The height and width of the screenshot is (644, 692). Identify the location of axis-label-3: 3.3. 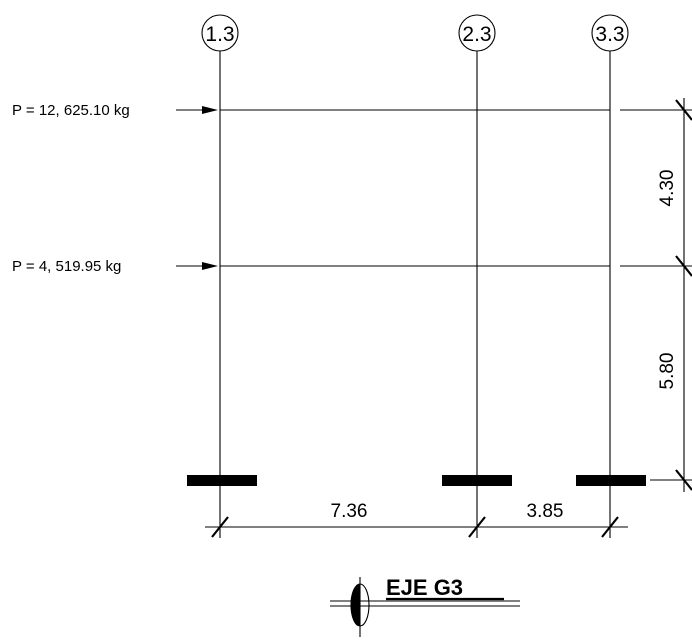
(609, 34).